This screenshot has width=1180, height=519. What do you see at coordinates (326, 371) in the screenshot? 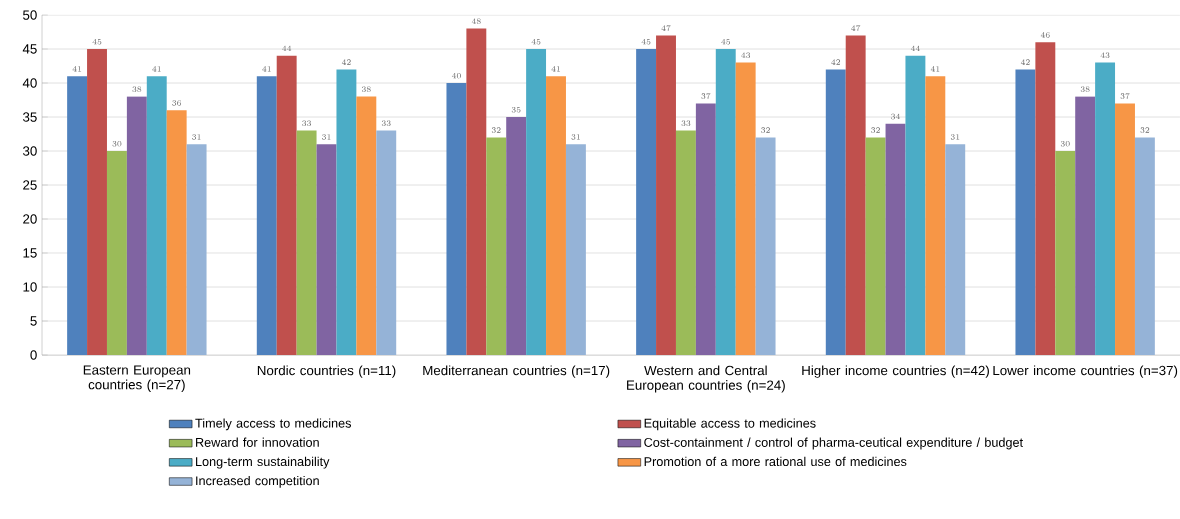
I see `x-tick-label: Nordic countries (n=11)` at bounding box center [326, 371].